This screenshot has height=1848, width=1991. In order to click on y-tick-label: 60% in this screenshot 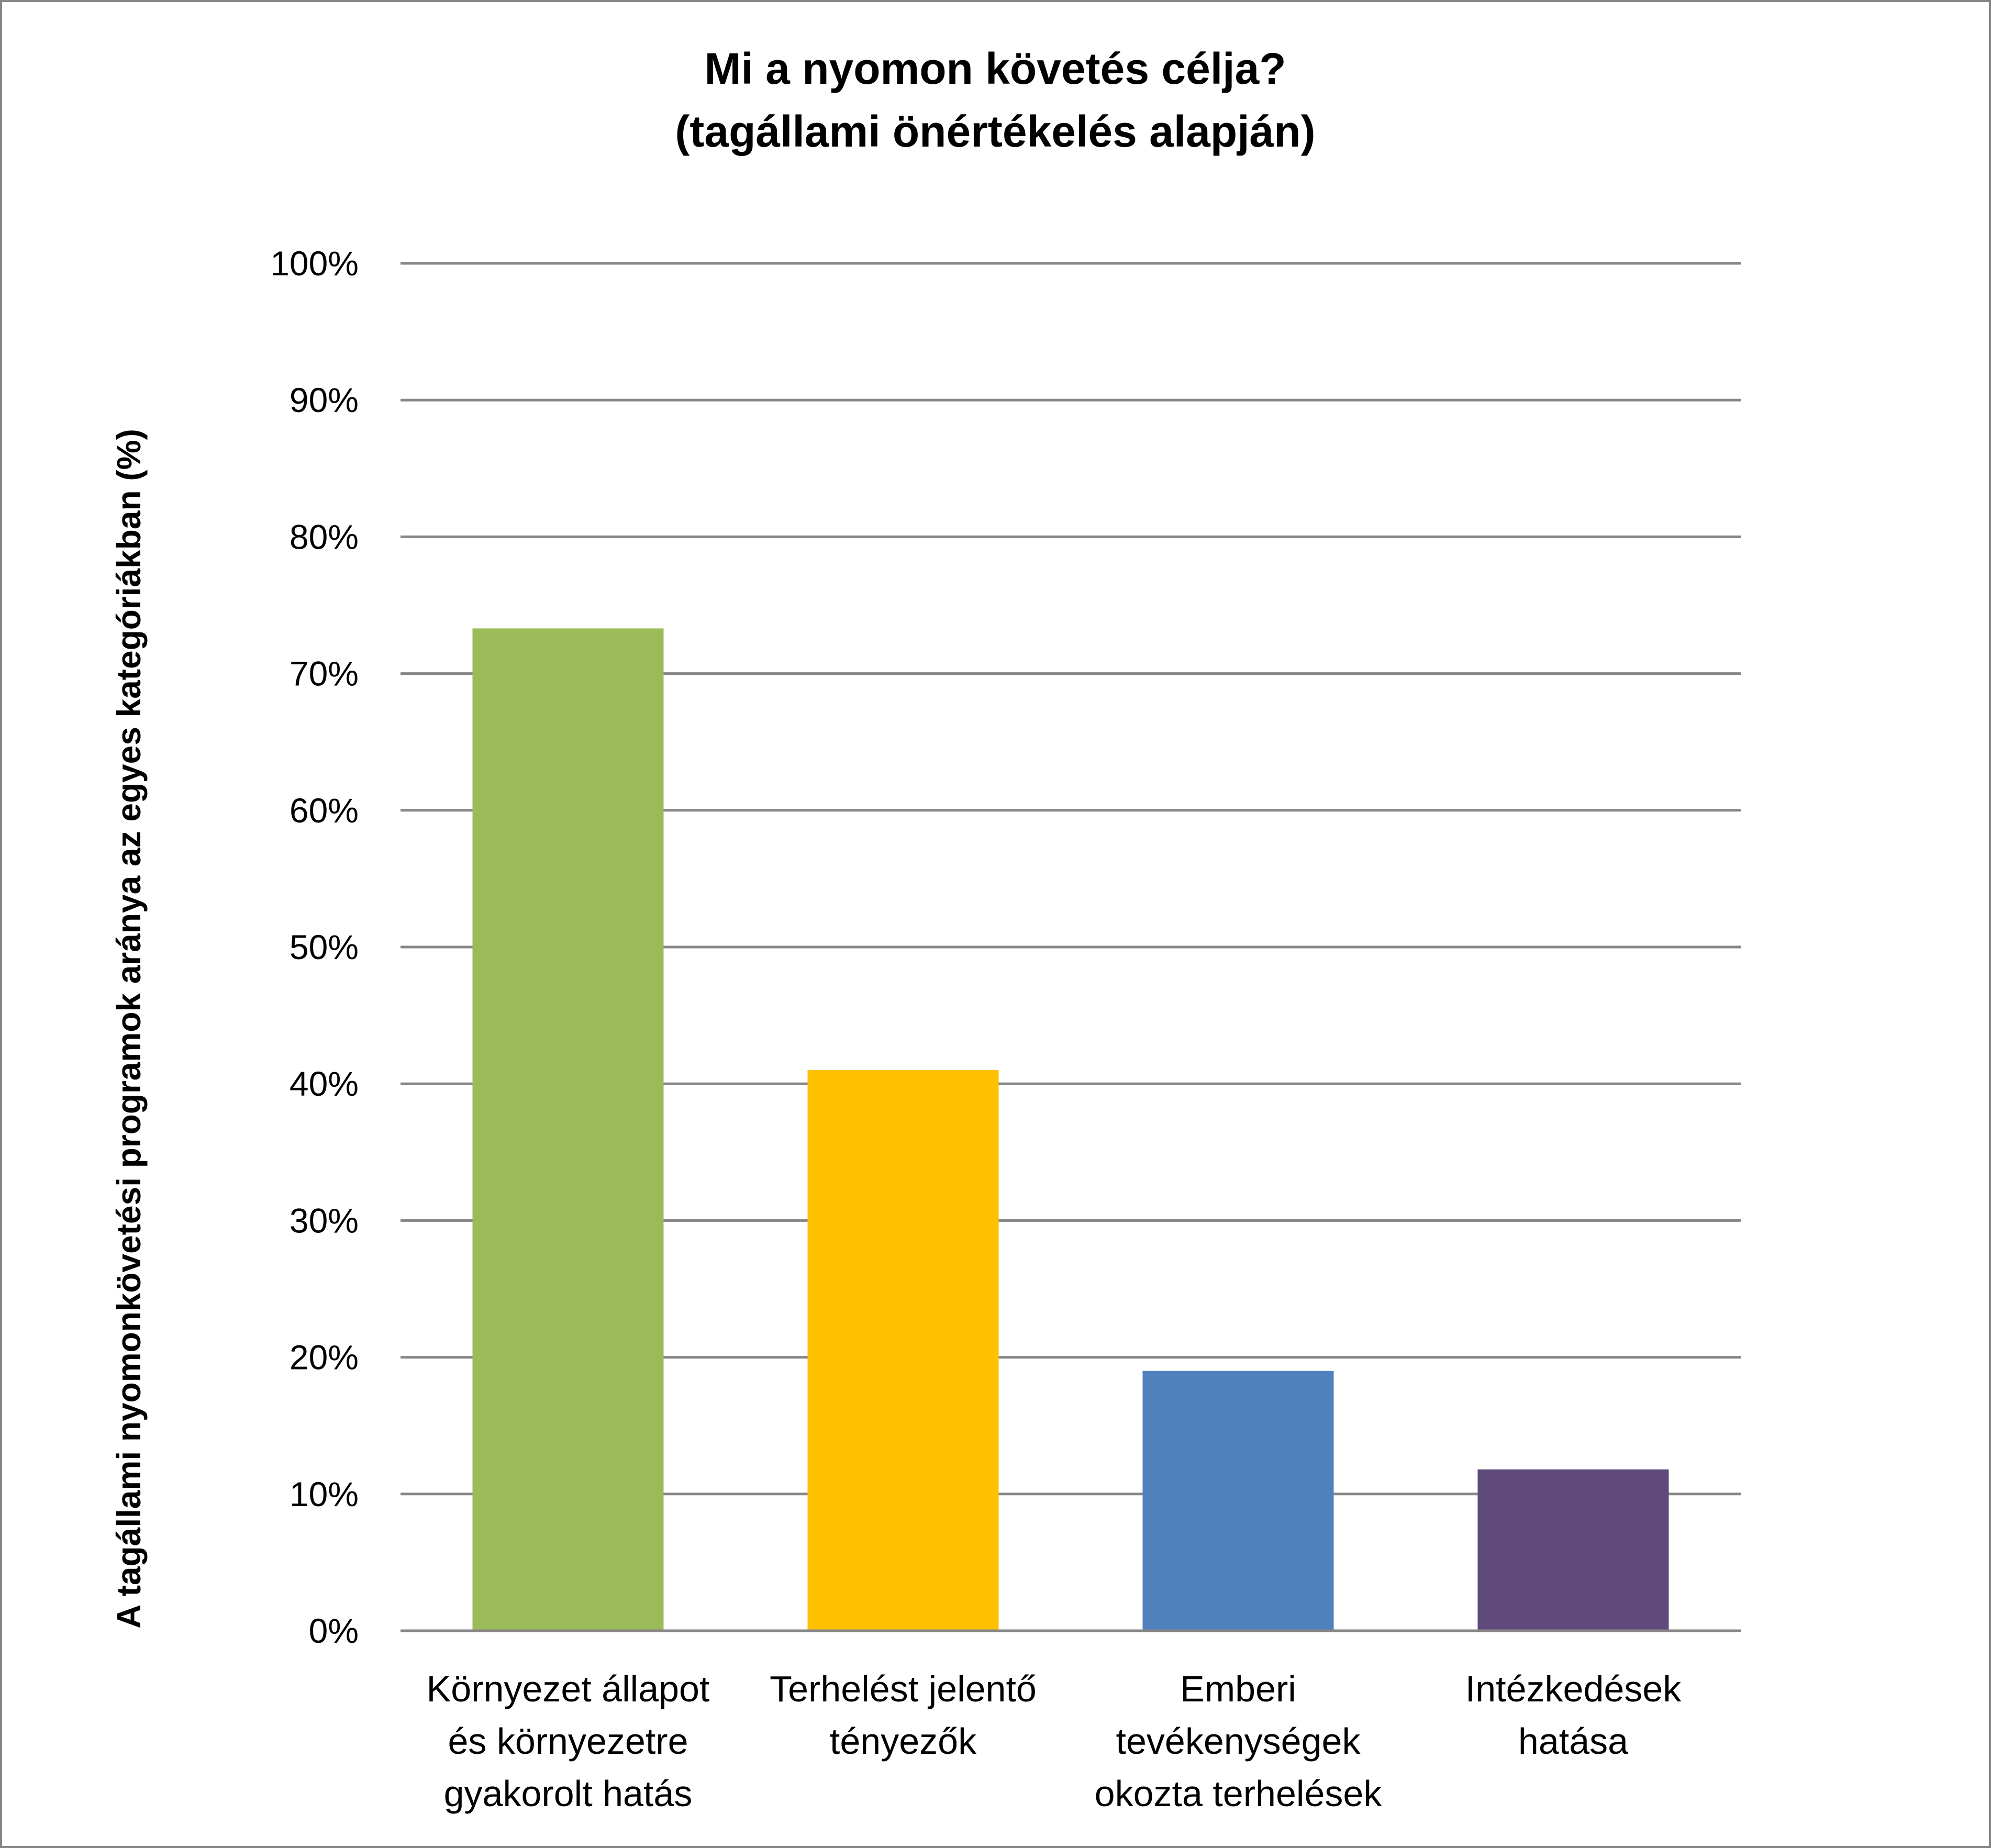, I will do `click(324, 810)`.